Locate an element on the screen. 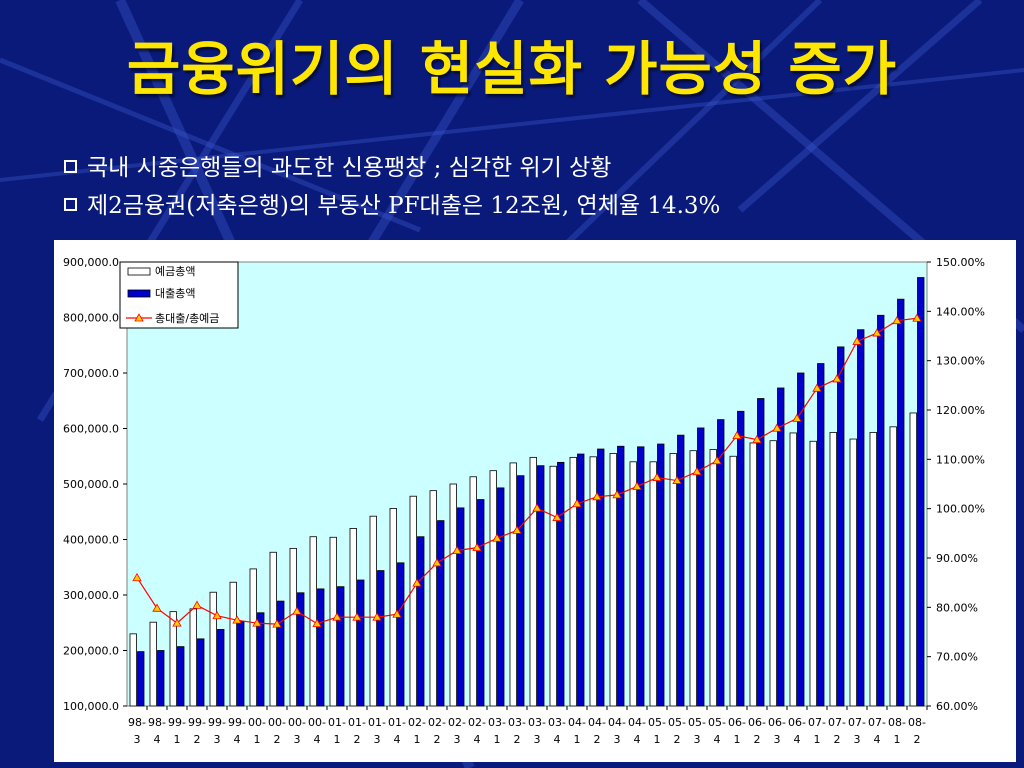 This screenshot has height=768, width=1024. x-axis-tick-label: 98-4 is located at coordinates (157, 731).